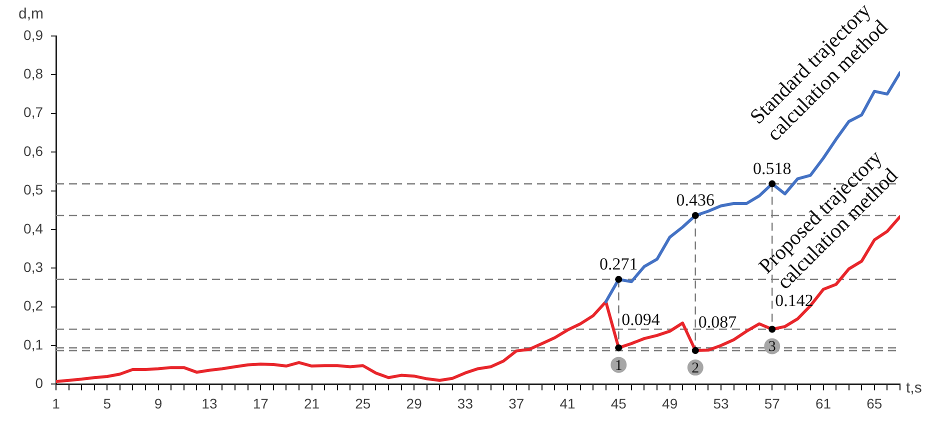 This screenshot has width=928, height=423. Describe the element at coordinates (210, 403) in the screenshot. I see `x-tick-label: 13` at that location.